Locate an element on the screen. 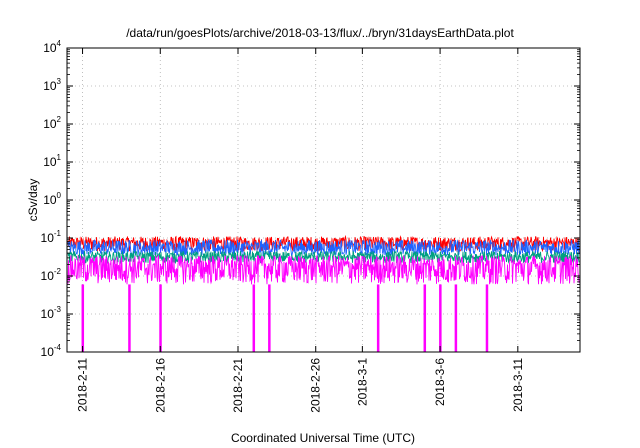  series-group is located at coordinates (323, 259).